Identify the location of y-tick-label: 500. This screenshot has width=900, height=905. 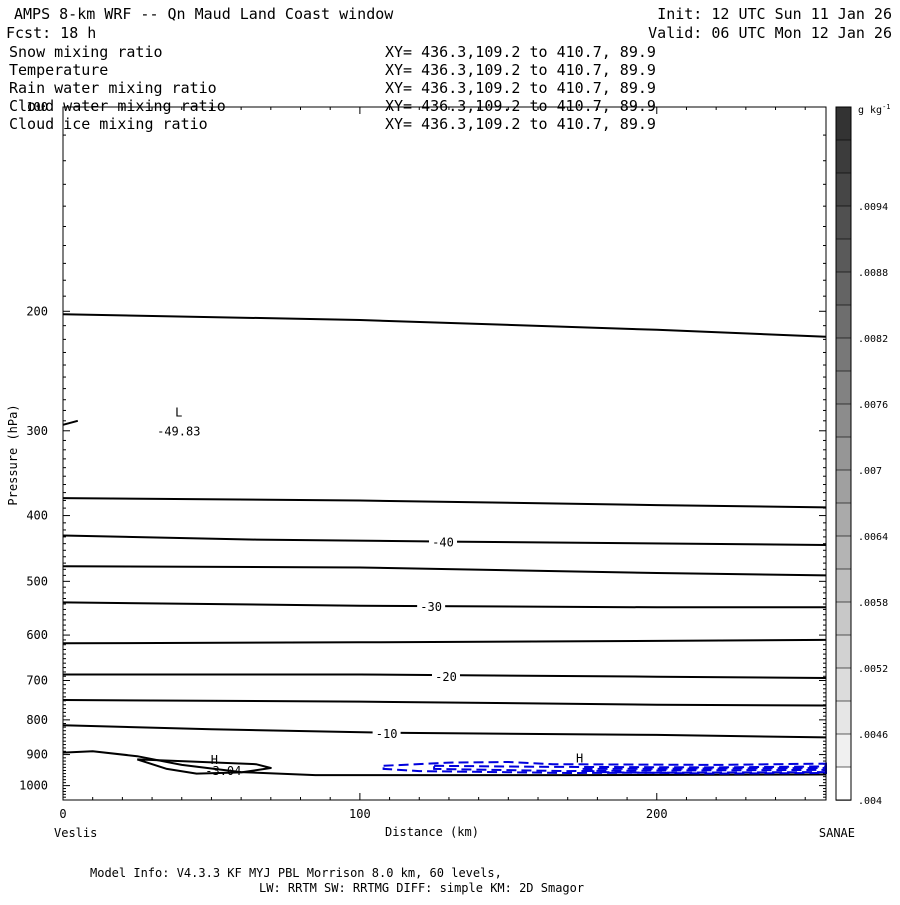
(37, 581).